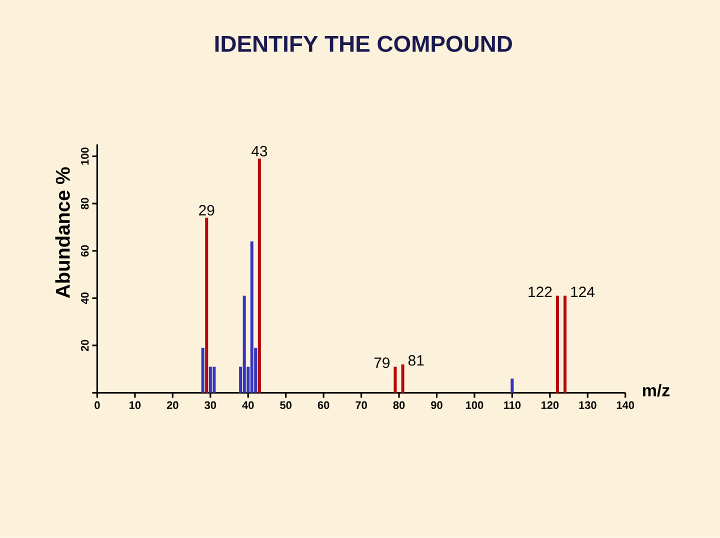 The width and height of the screenshot is (720, 538). What do you see at coordinates (587, 405) in the screenshot?
I see `x-tick-label: 130` at bounding box center [587, 405].